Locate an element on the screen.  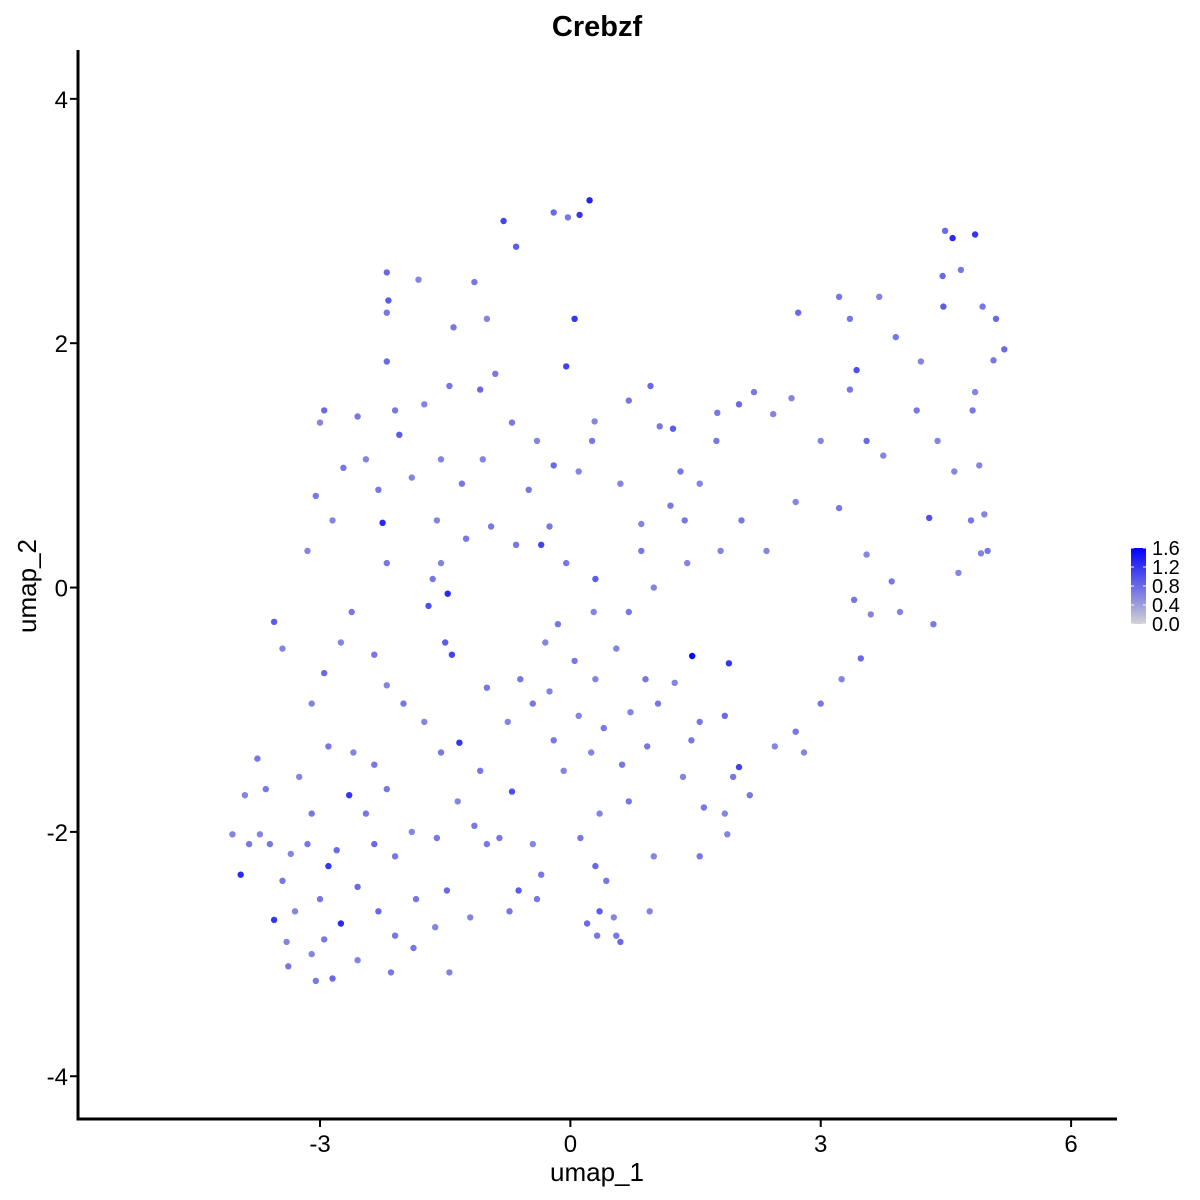
y-tick-label: 2 is located at coordinates (61, 344).